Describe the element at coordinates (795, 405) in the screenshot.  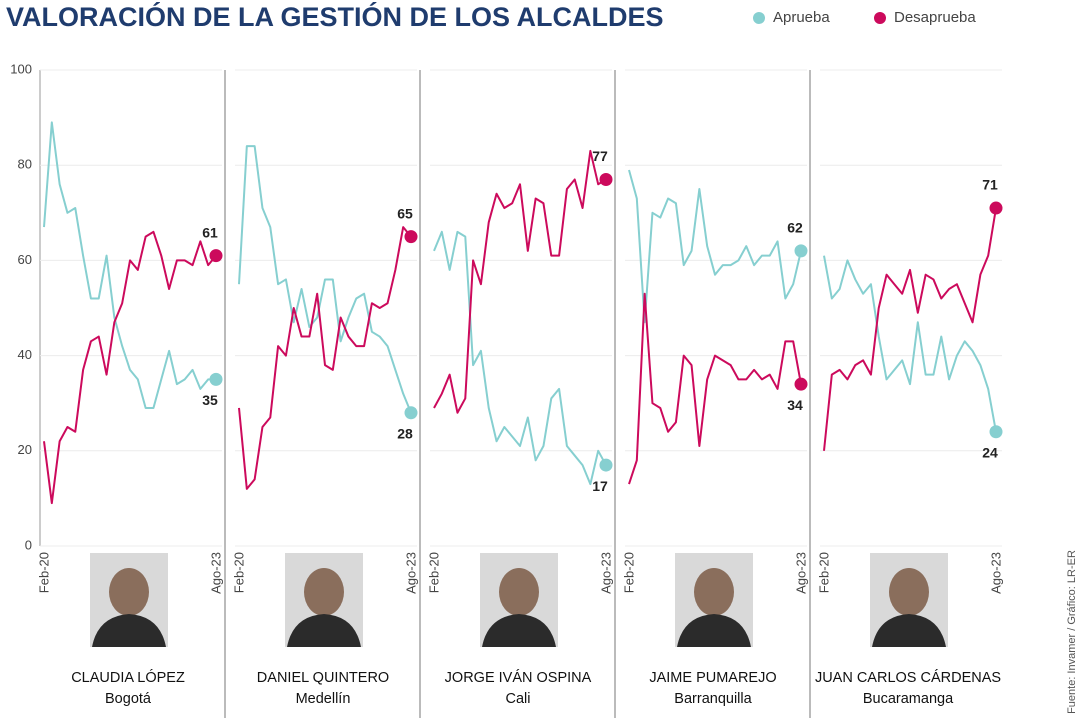
I see `data-label: 34` at that location.